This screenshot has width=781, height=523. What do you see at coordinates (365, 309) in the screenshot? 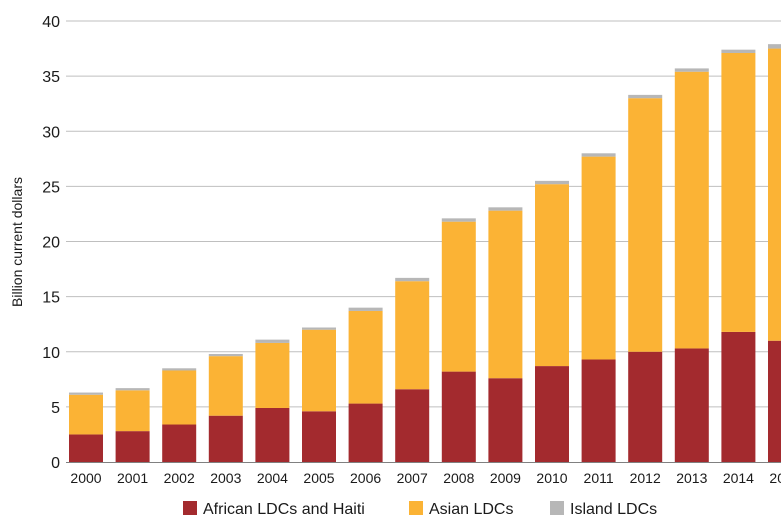
I see `bar-island-ldcs-2006` at bounding box center [365, 309].